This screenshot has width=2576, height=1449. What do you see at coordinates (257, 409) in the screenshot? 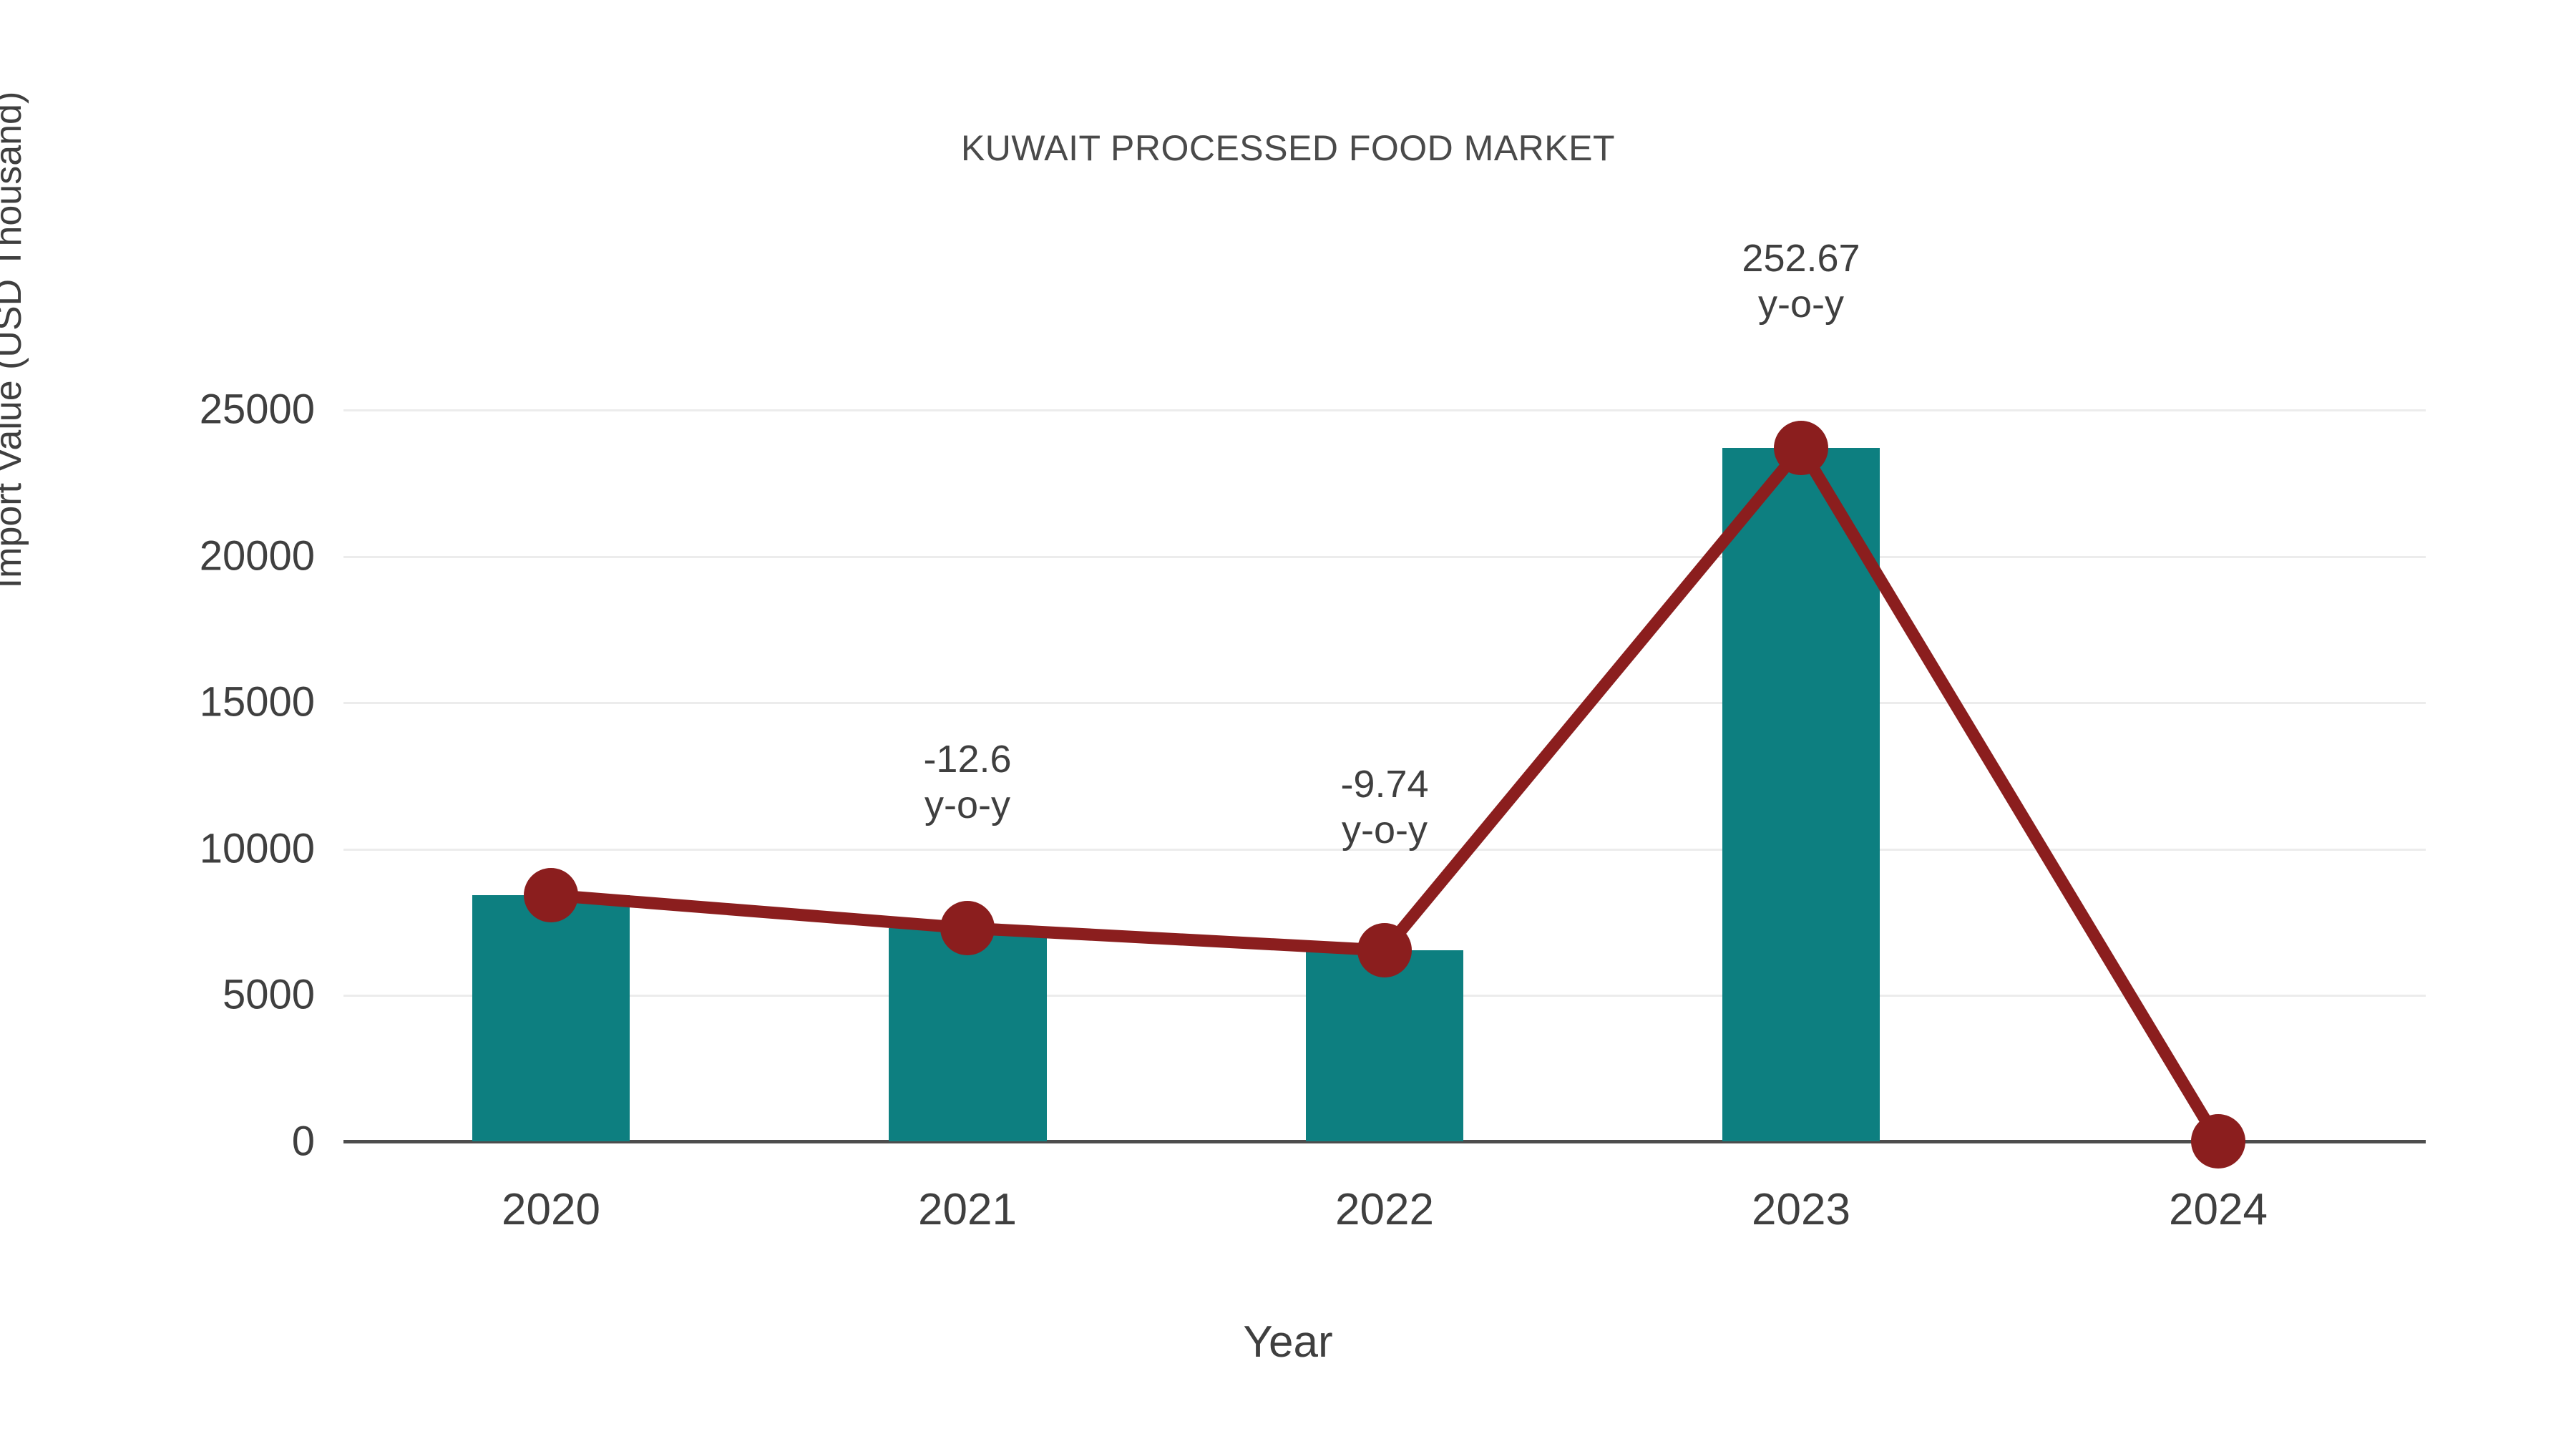
I see `y-tick-label-25000: 25000` at bounding box center [257, 409].